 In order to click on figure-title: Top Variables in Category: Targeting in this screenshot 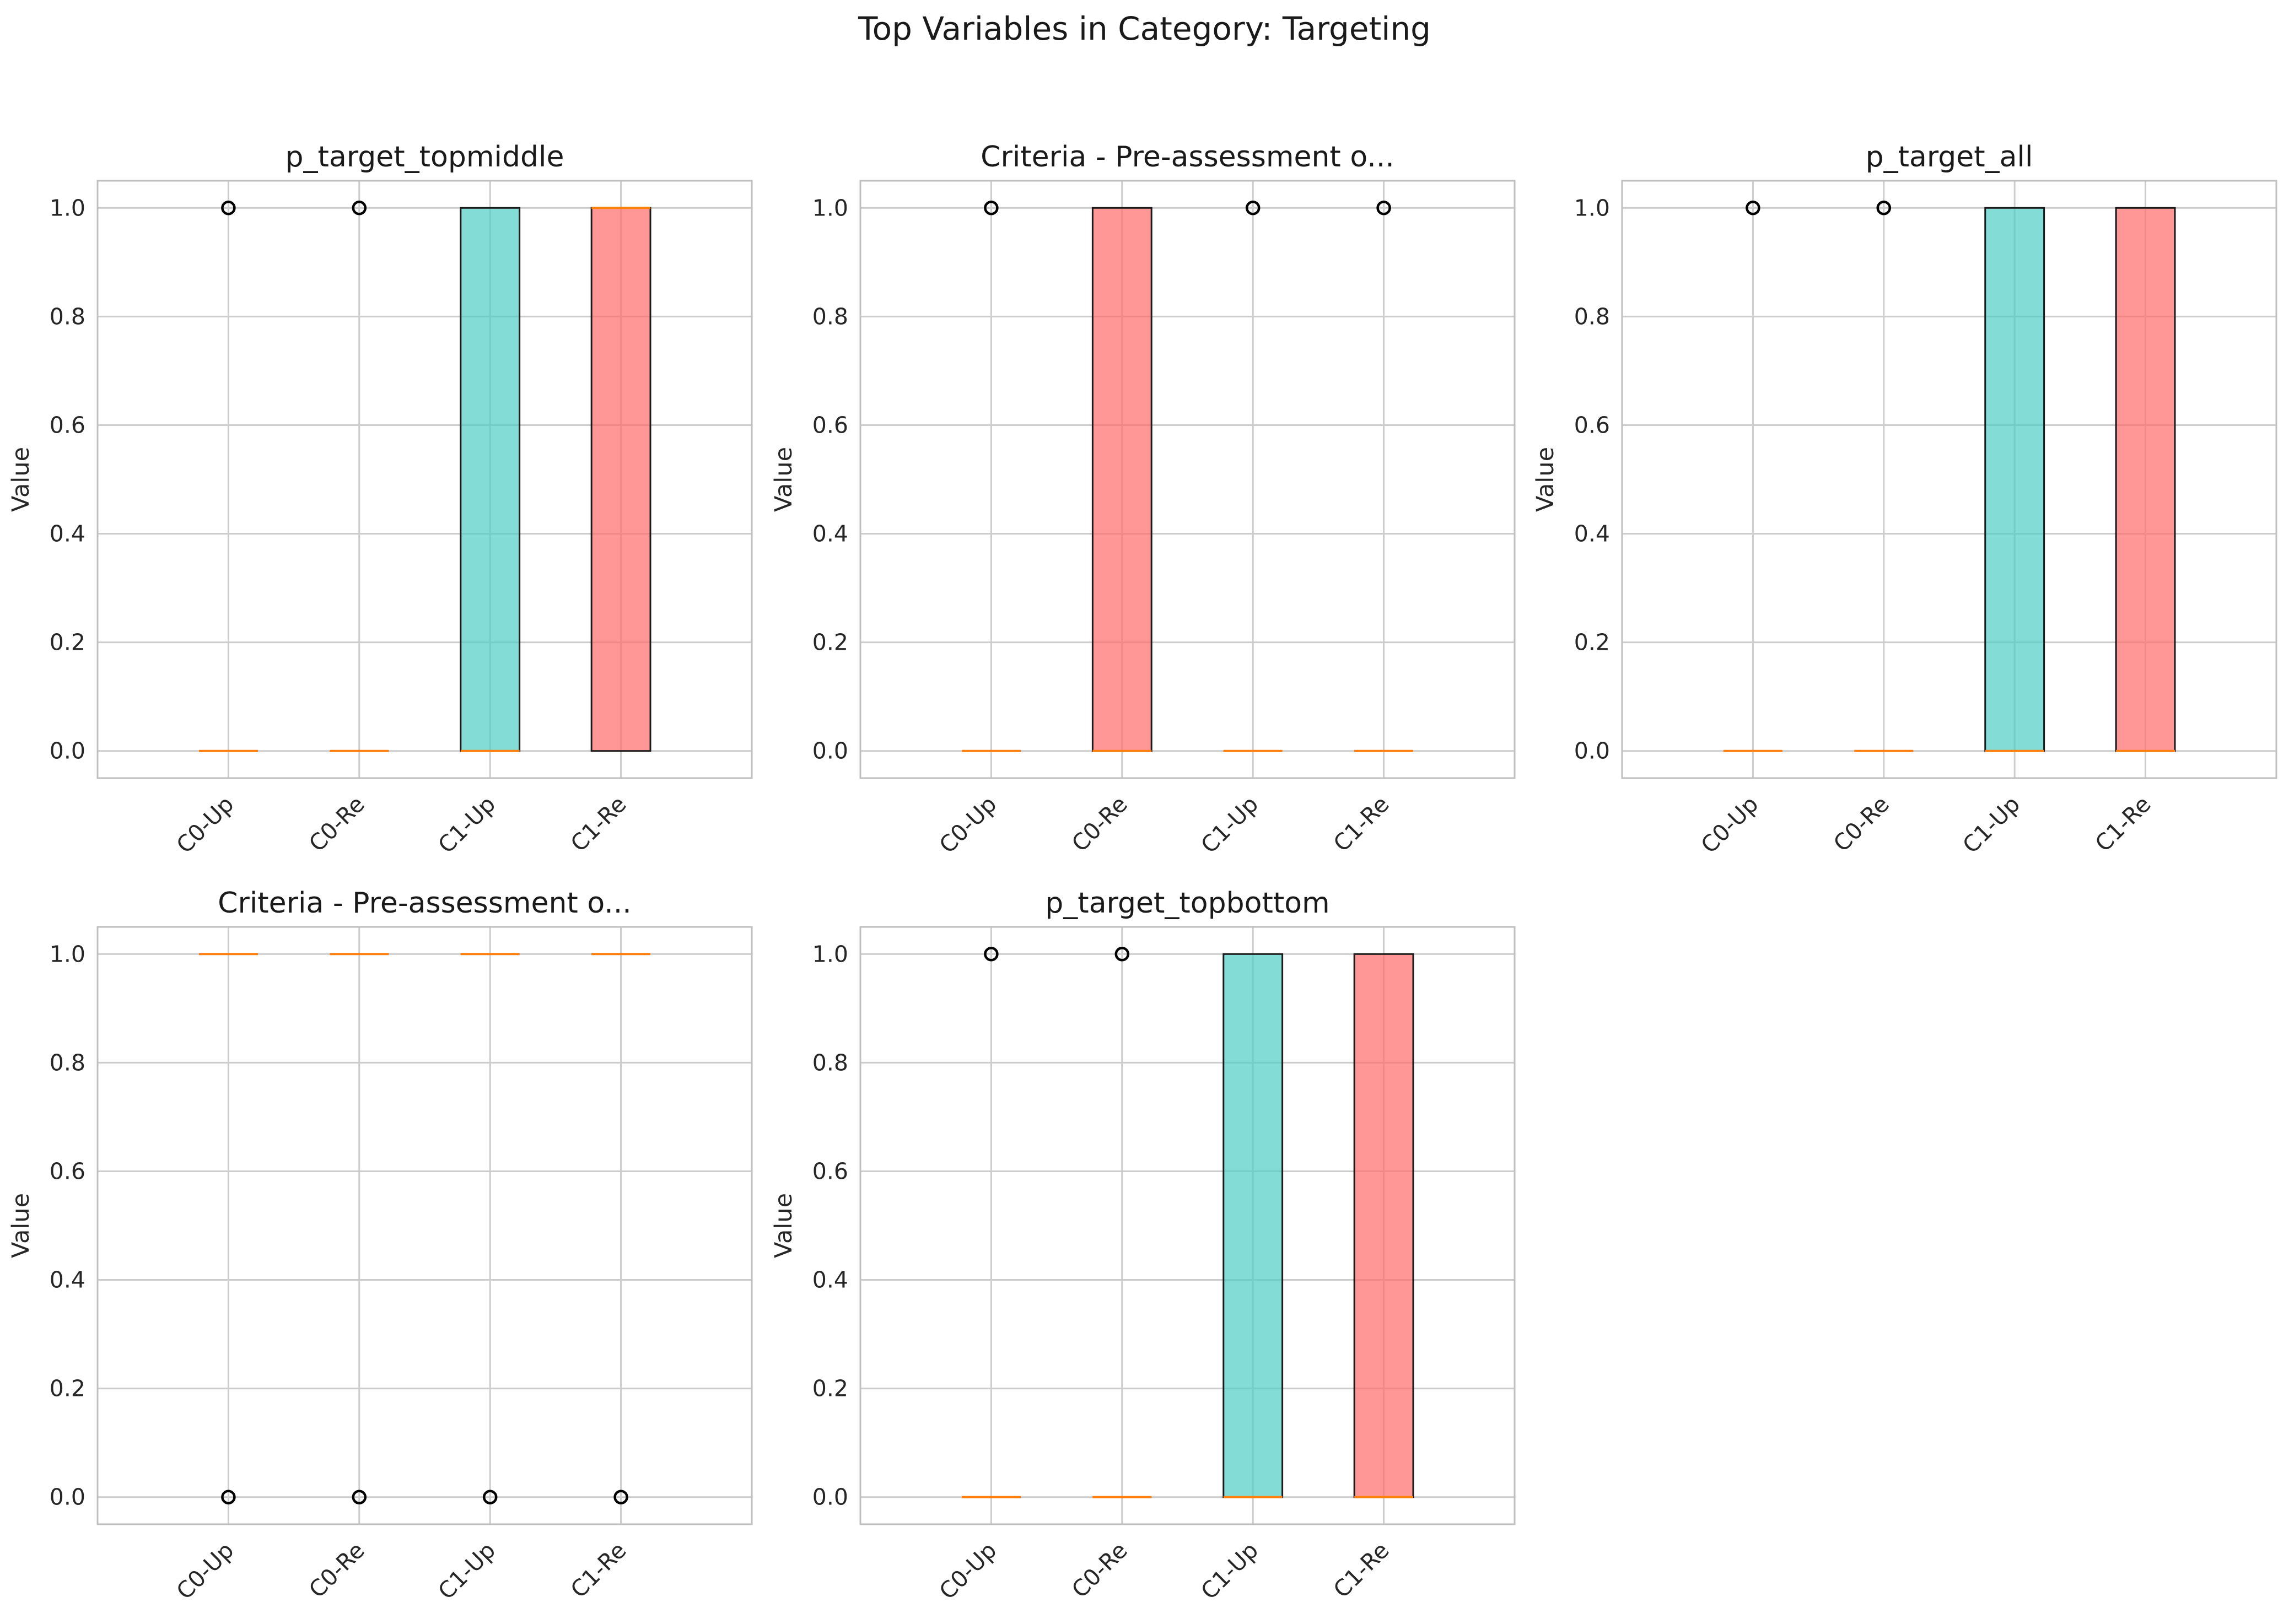, I will do `click(1144, 28)`.